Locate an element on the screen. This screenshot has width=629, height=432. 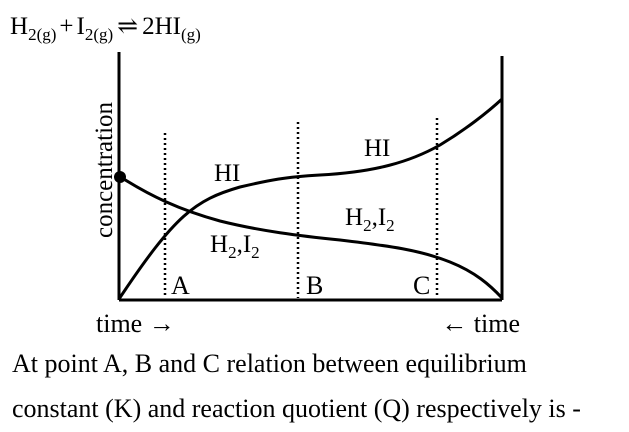
point-label-c: C is located at coordinates (421, 285).